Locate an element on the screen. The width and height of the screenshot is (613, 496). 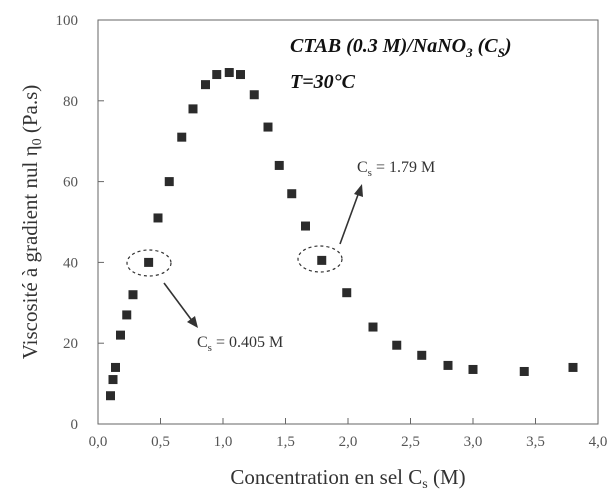
y-axis-title: Viscosité à gradient nul η0 (Pa.s) is located at coordinates (31, 222).